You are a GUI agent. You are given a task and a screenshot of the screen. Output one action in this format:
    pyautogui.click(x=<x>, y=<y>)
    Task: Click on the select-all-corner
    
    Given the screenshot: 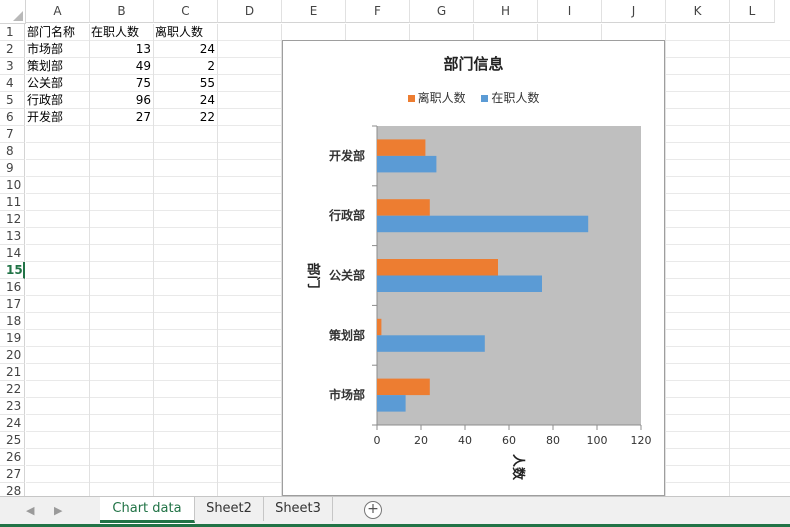 What is the action you would take?
    pyautogui.click(x=13, y=12)
    